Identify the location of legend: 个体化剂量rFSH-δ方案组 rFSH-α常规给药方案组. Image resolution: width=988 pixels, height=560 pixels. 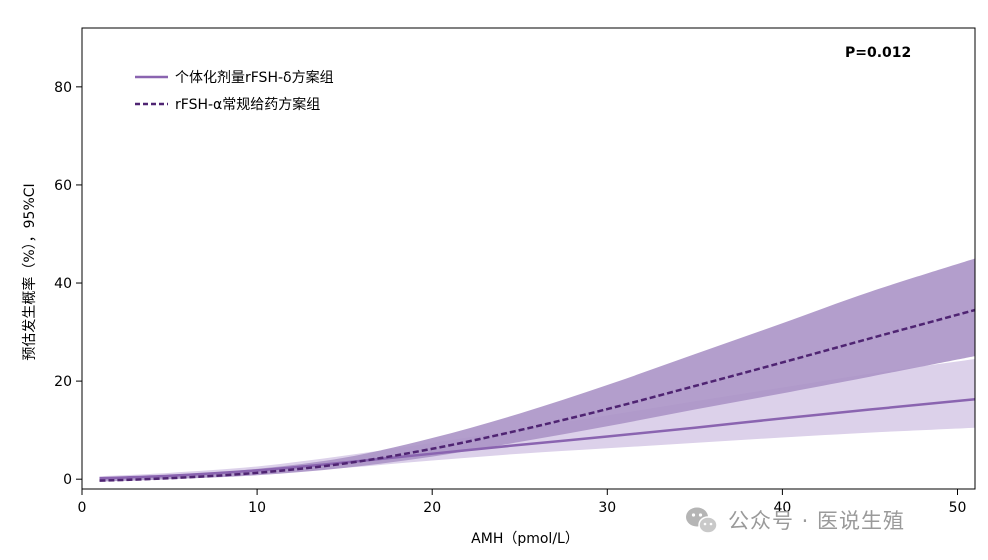
(234, 91).